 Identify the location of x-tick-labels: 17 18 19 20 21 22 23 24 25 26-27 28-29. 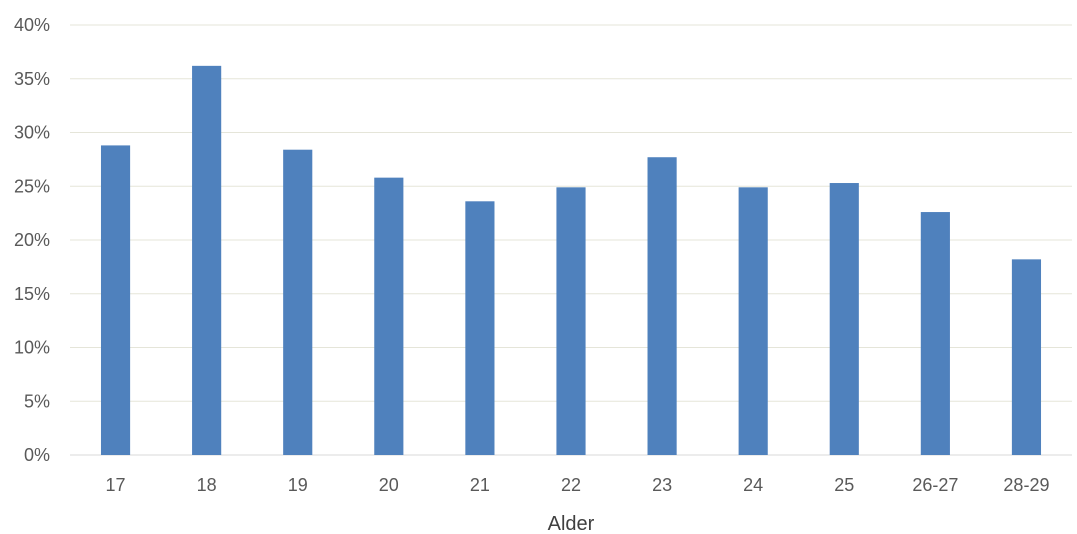
(578, 485).